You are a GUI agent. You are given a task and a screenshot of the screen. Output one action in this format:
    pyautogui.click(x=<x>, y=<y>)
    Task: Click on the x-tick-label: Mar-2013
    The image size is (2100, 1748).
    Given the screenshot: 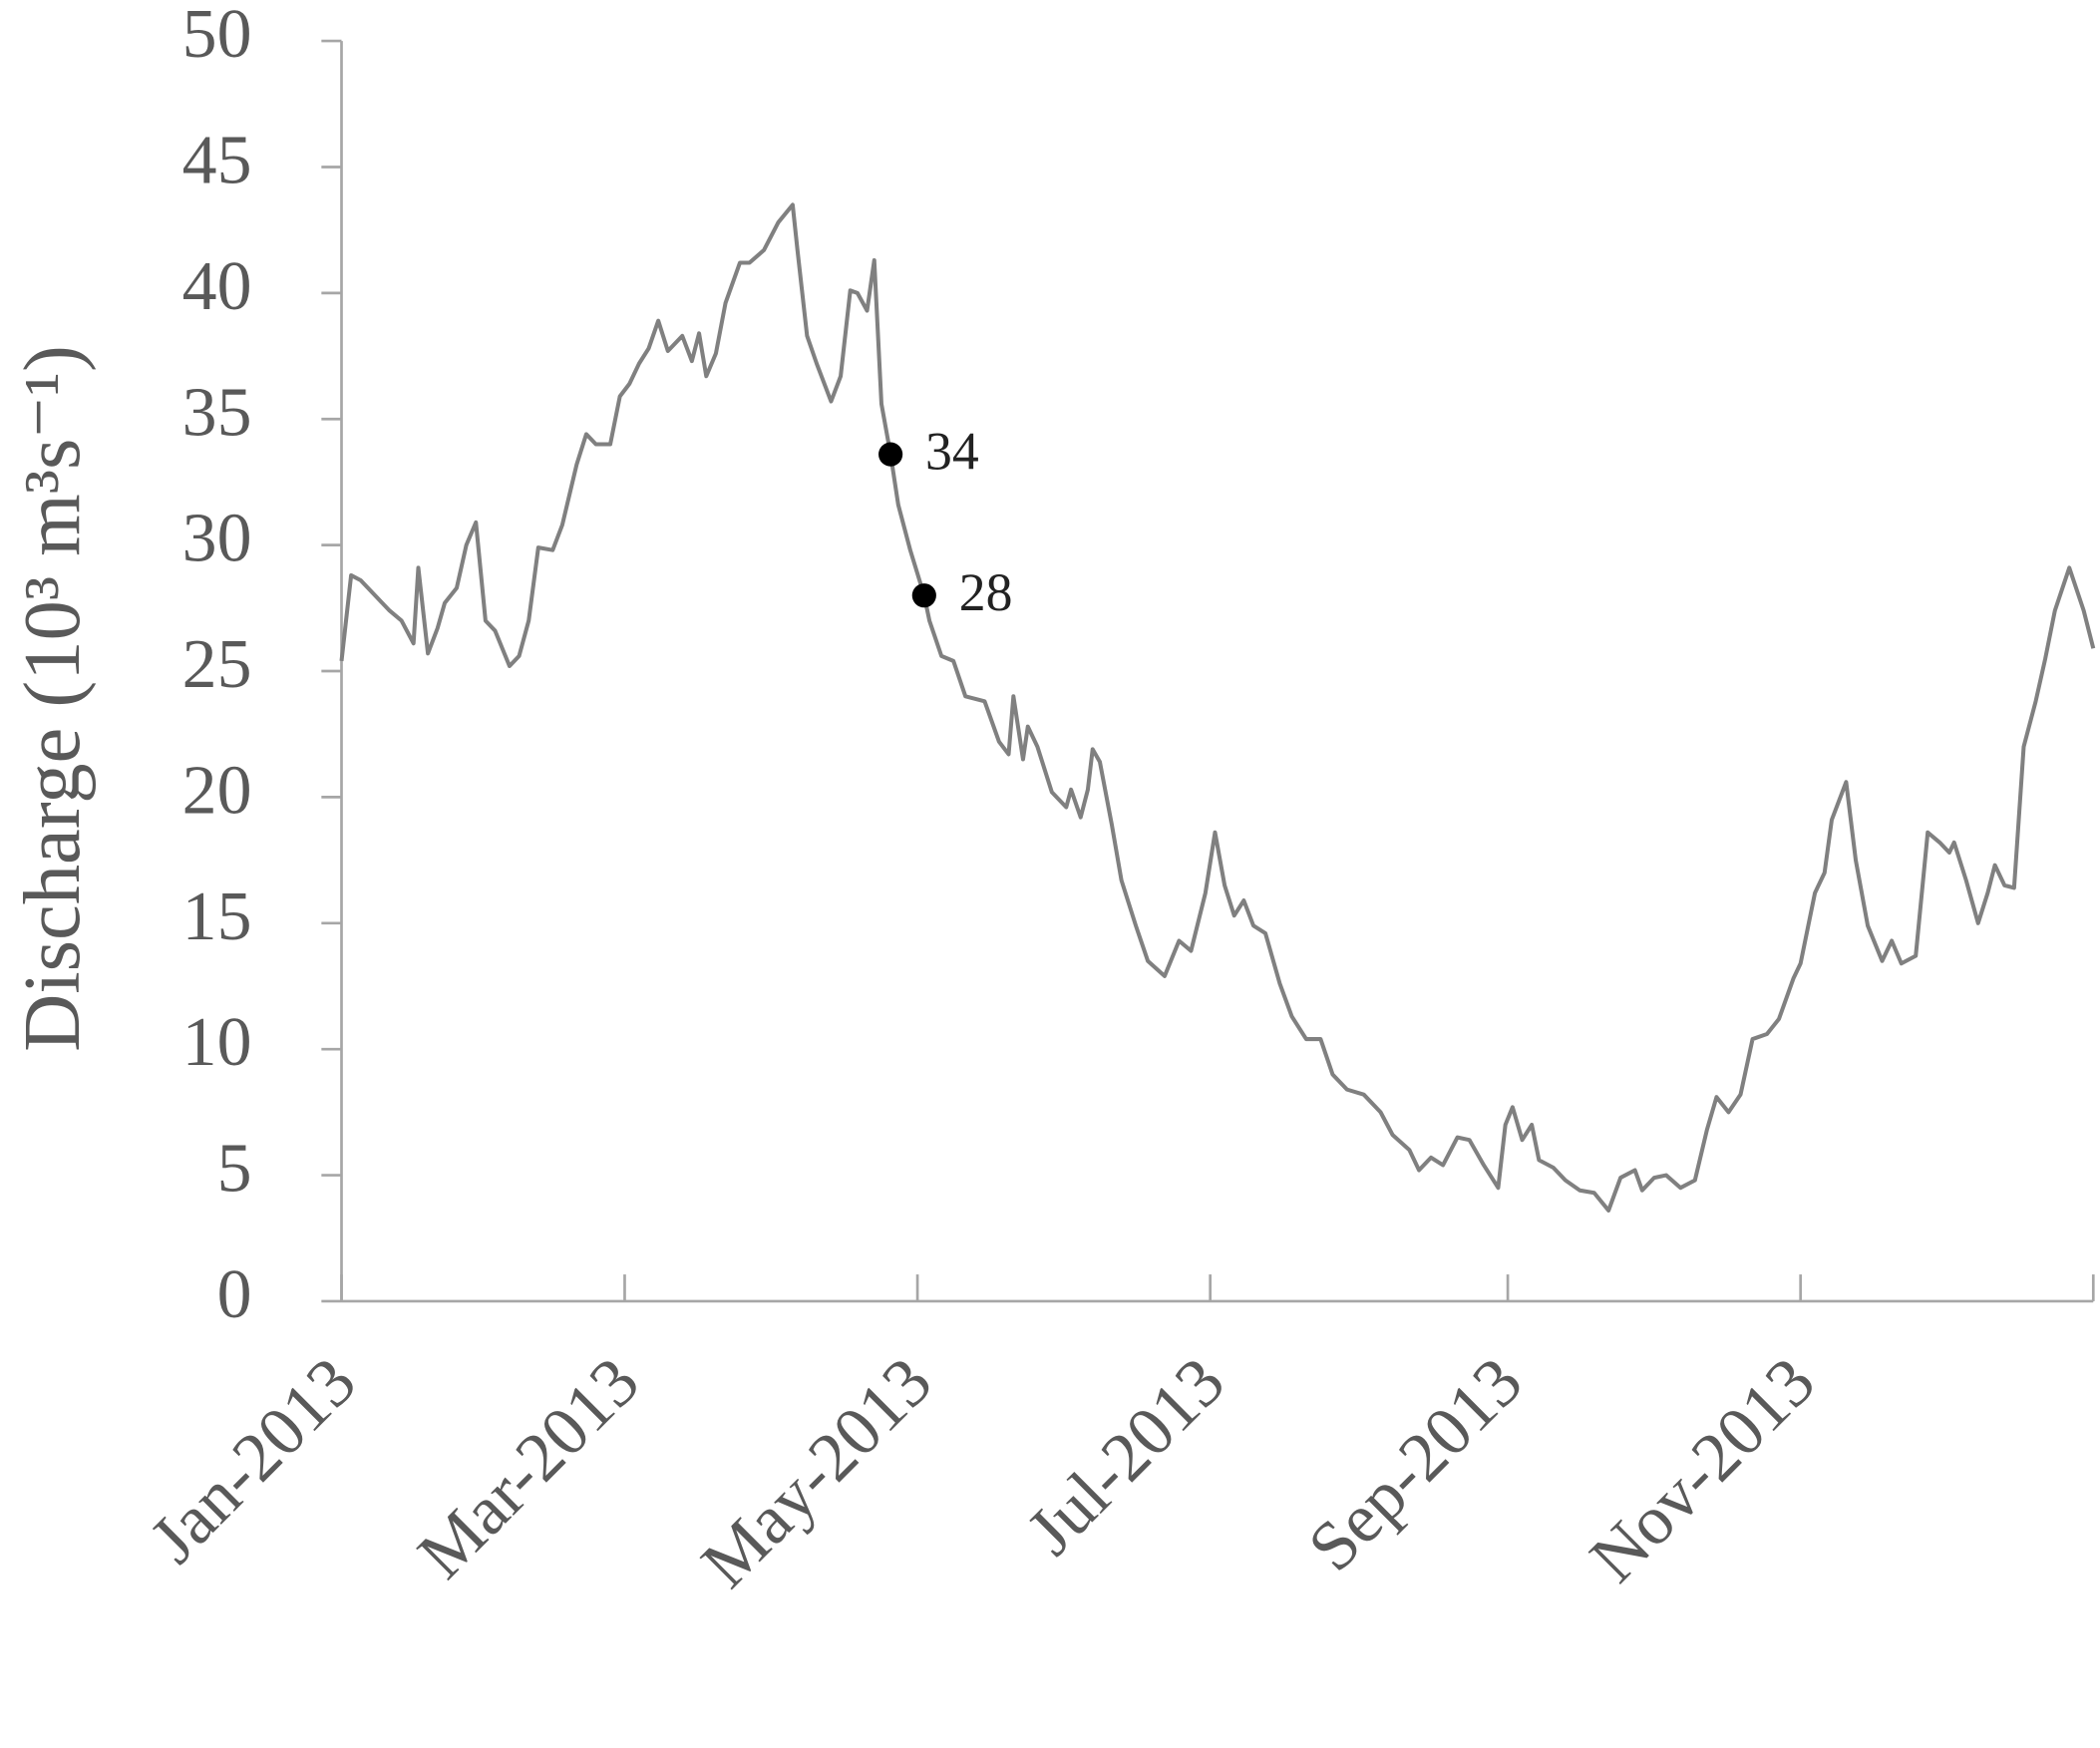 What is the action you would take?
    pyautogui.click(x=529, y=1468)
    